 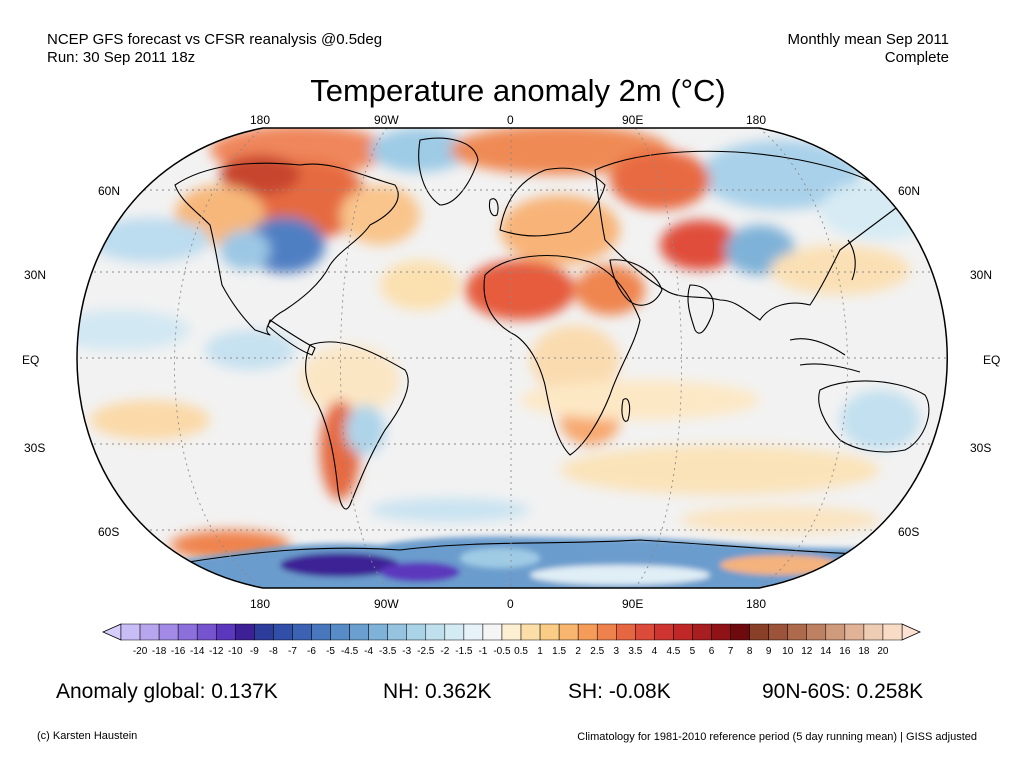 What do you see at coordinates (540, 651) in the screenshot?
I see `colorbar-tick-label: 1` at bounding box center [540, 651].